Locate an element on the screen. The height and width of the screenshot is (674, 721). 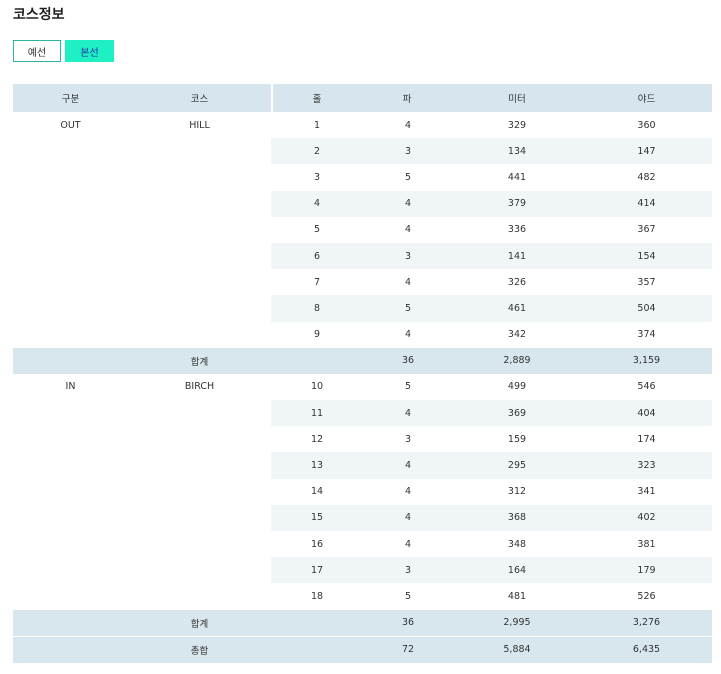
header-yard: 야드 is located at coordinates (646, 99).